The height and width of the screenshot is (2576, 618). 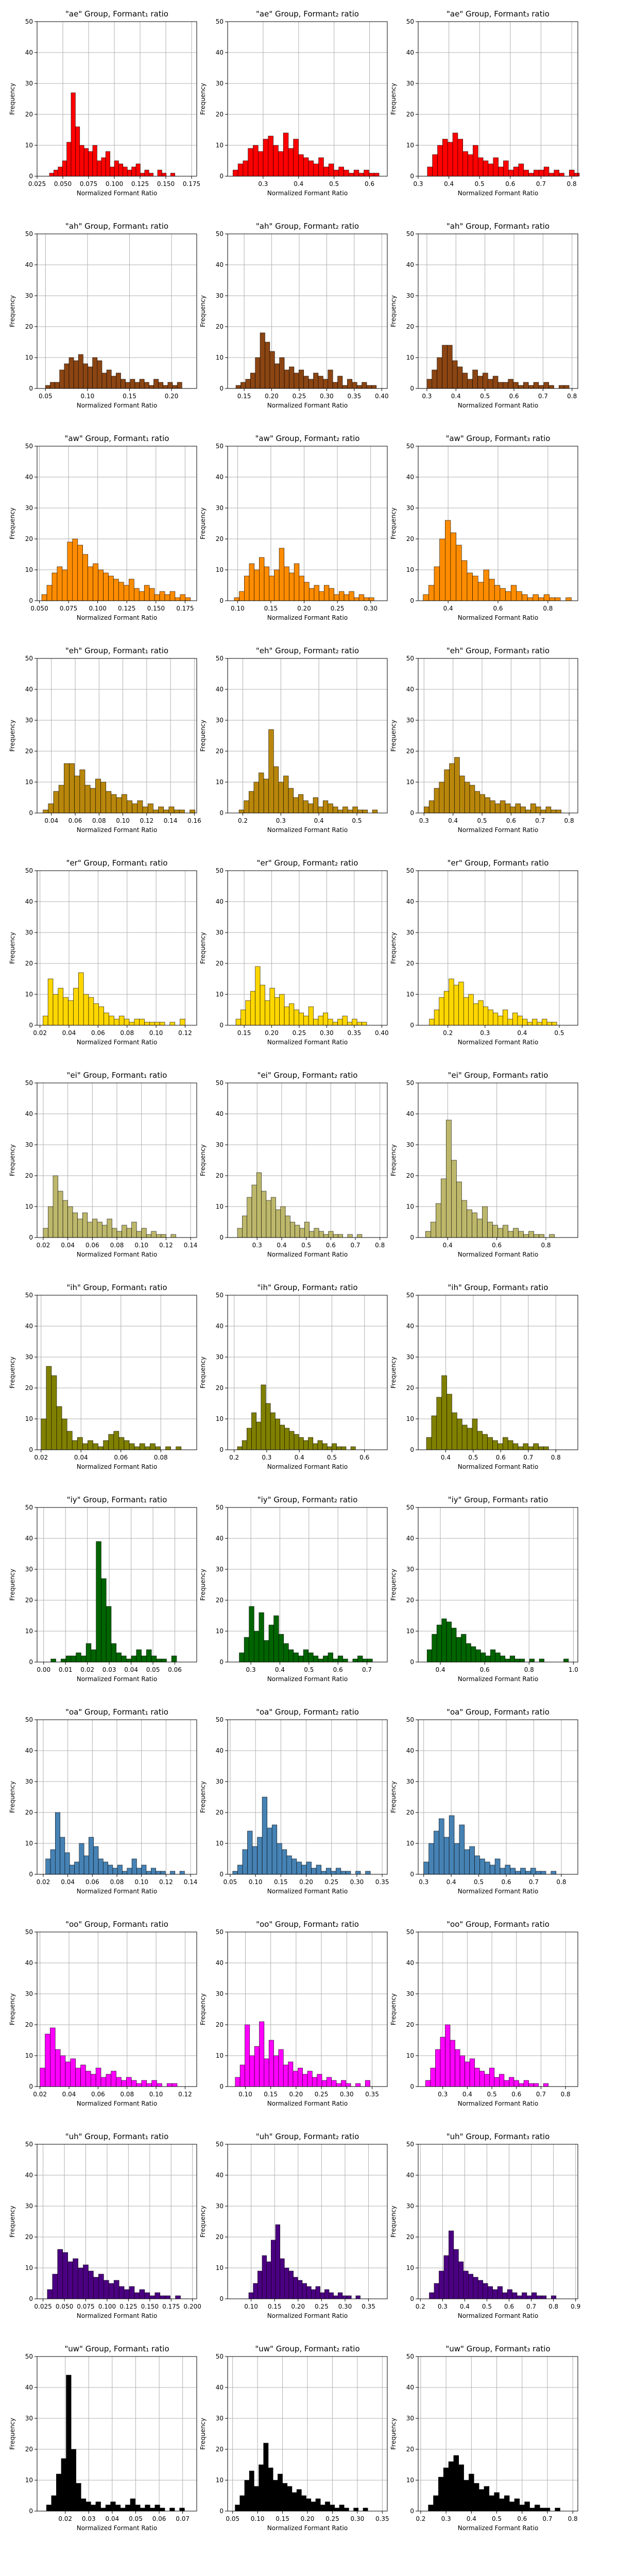 What do you see at coordinates (498, 1075) in the screenshot?
I see `panel-title: "ei" Group, Formant₃ ratio` at bounding box center [498, 1075].